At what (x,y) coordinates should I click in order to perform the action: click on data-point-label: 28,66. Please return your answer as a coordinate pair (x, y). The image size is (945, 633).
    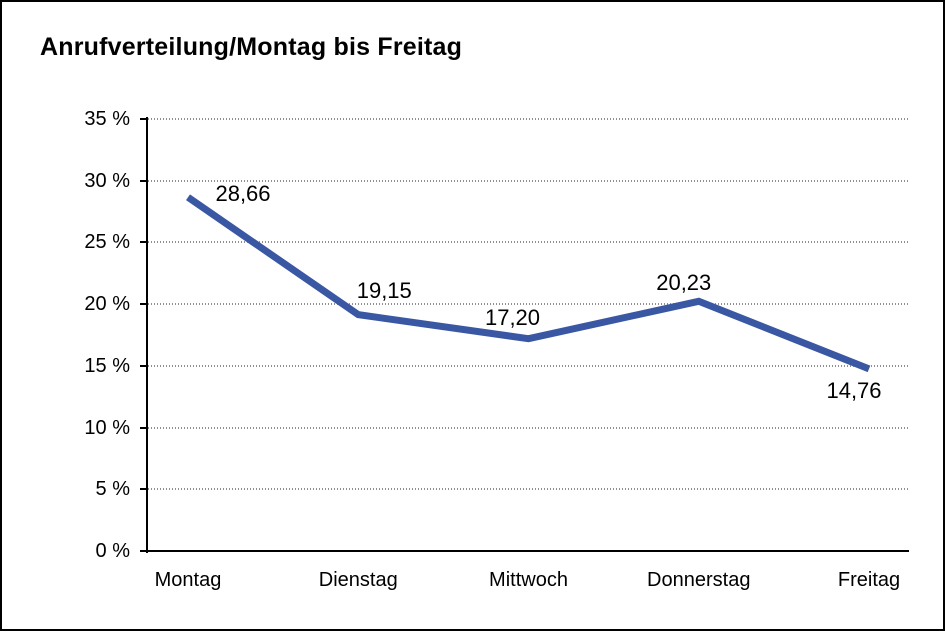
    Looking at the image, I should click on (243, 194).